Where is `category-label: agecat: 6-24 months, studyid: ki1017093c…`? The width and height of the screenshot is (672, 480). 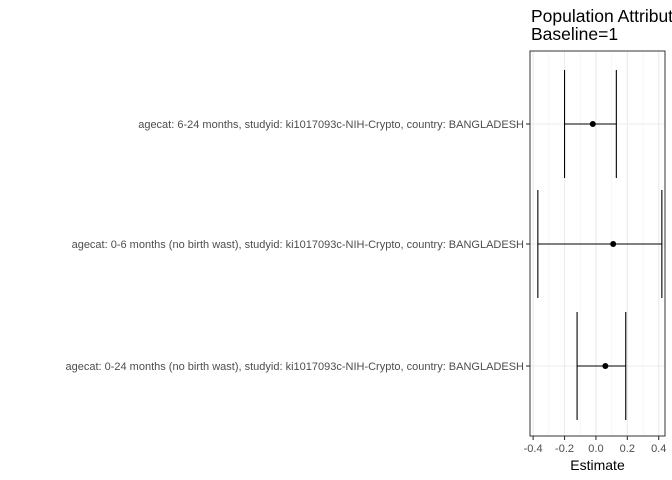
category-label: agecat: 6-24 months, studyid: ki1017093c… is located at coordinates (331, 125).